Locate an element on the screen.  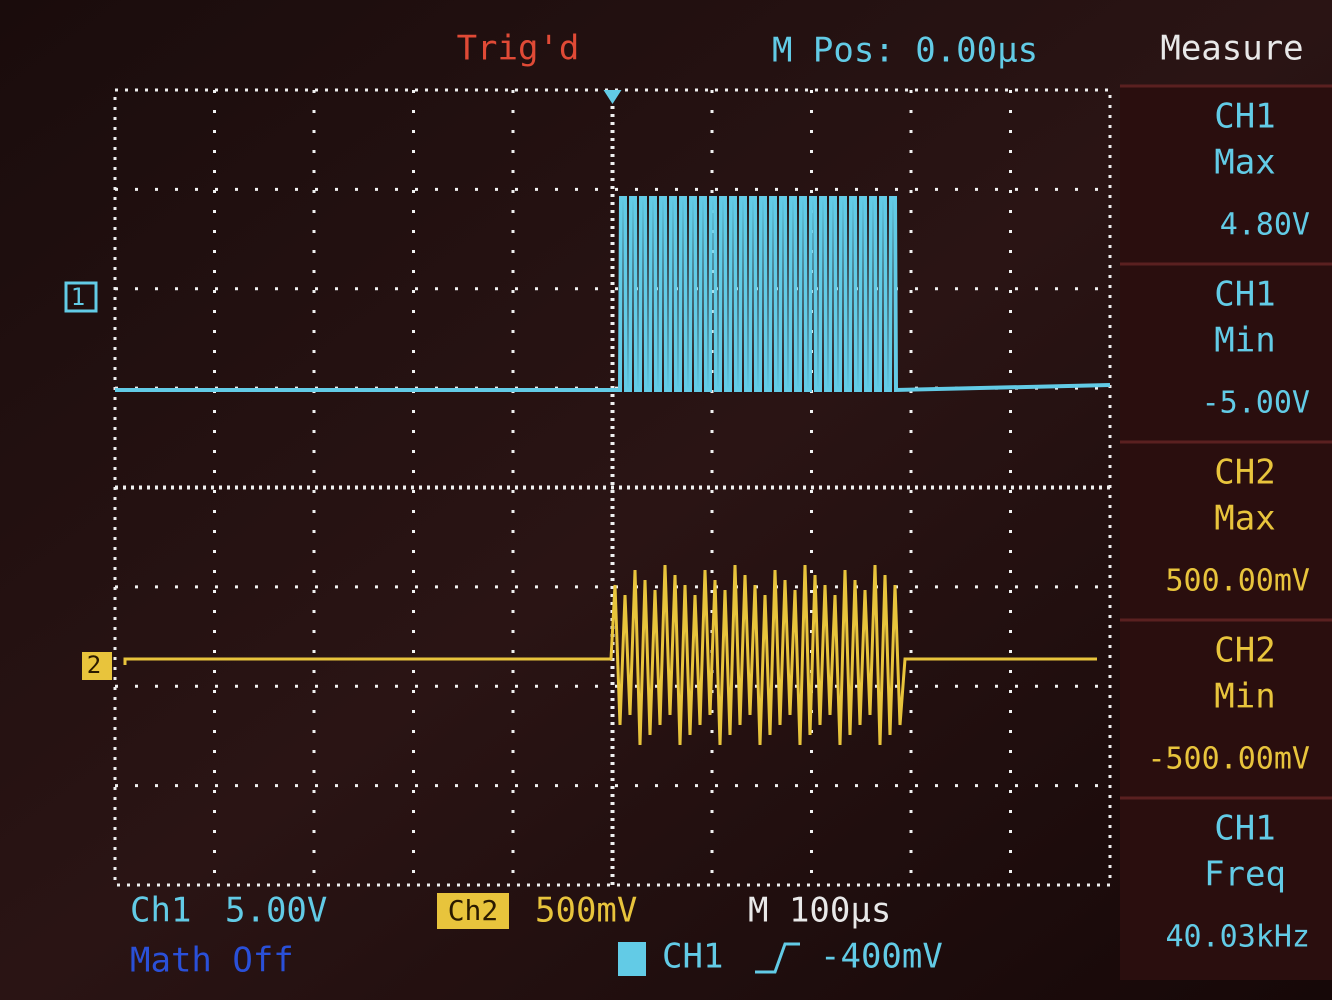
measure-type: Freq is located at coordinates (1245, 875).